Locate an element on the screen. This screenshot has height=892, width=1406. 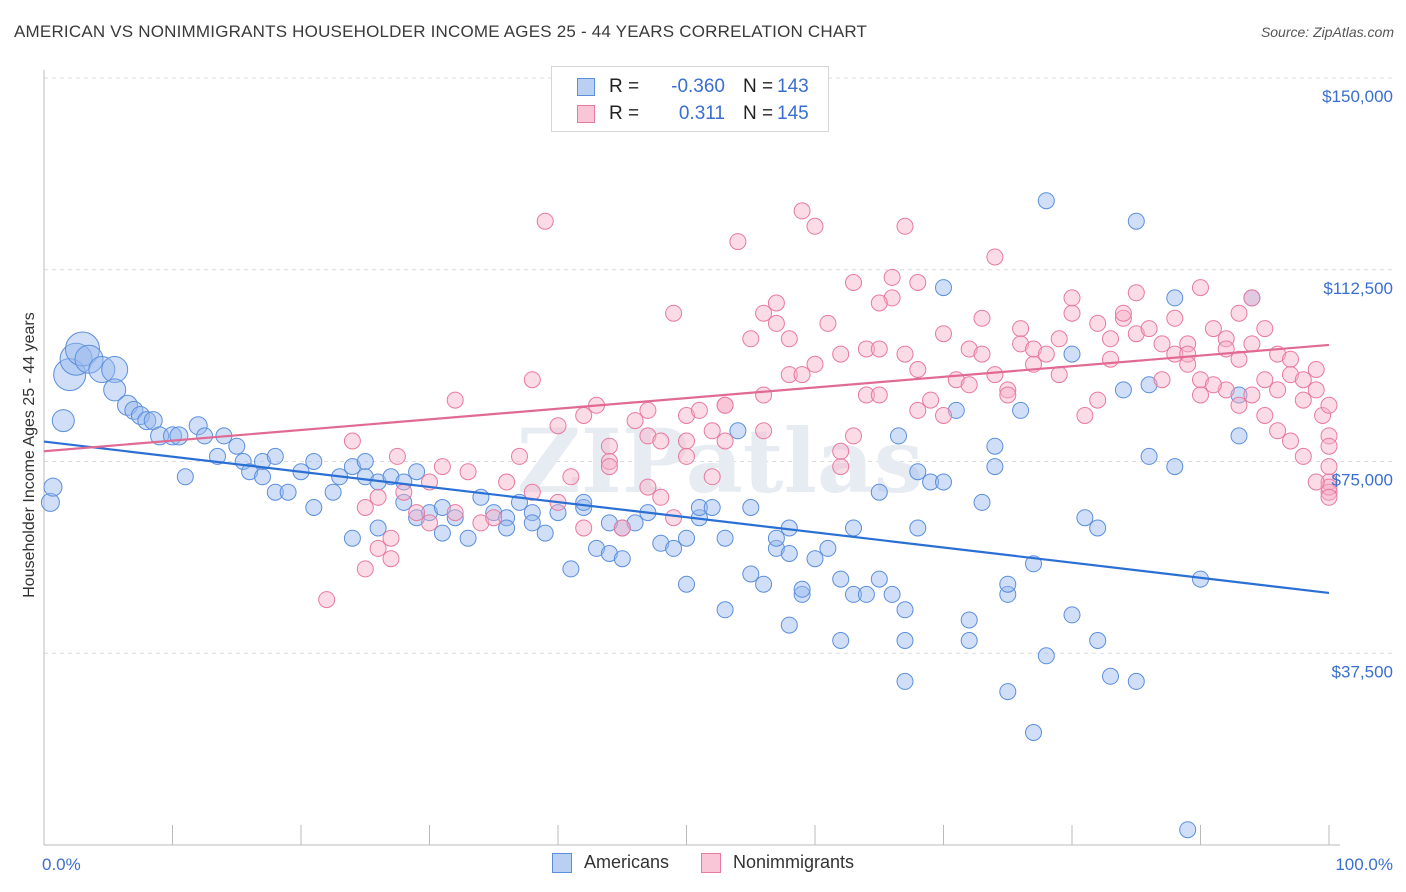
legend-r-value: -0.360 is located at coordinates (698, 86).